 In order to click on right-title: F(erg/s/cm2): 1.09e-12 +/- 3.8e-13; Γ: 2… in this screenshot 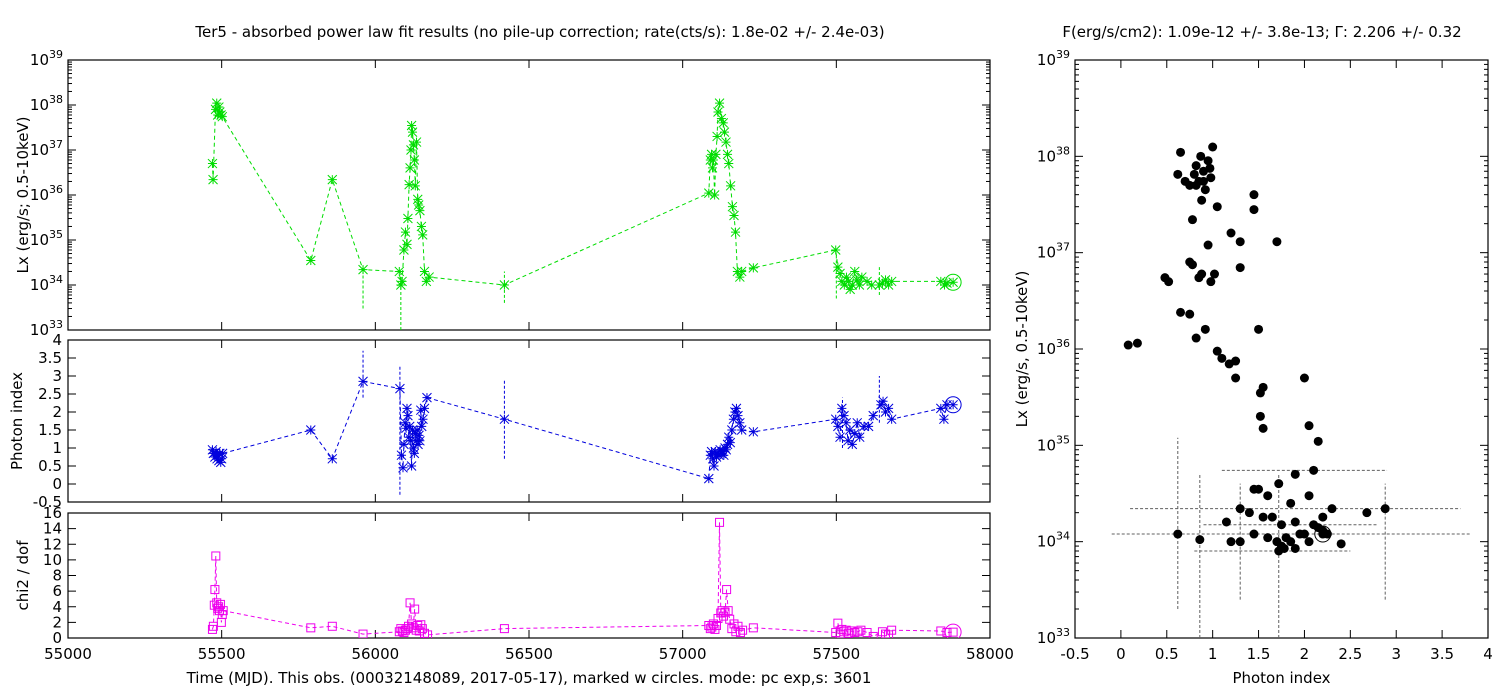, I will do `click(1261, 32)`.